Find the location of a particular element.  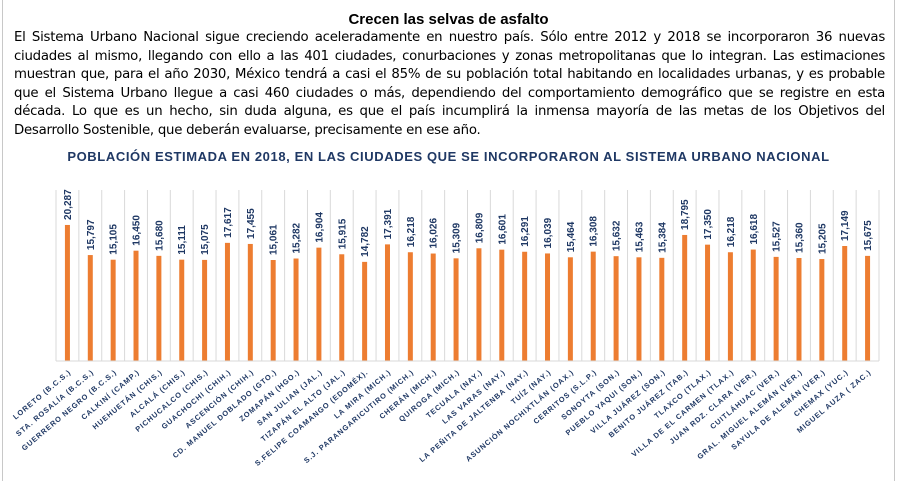

value-label: 16,308 is located at coordinates (594, 231).